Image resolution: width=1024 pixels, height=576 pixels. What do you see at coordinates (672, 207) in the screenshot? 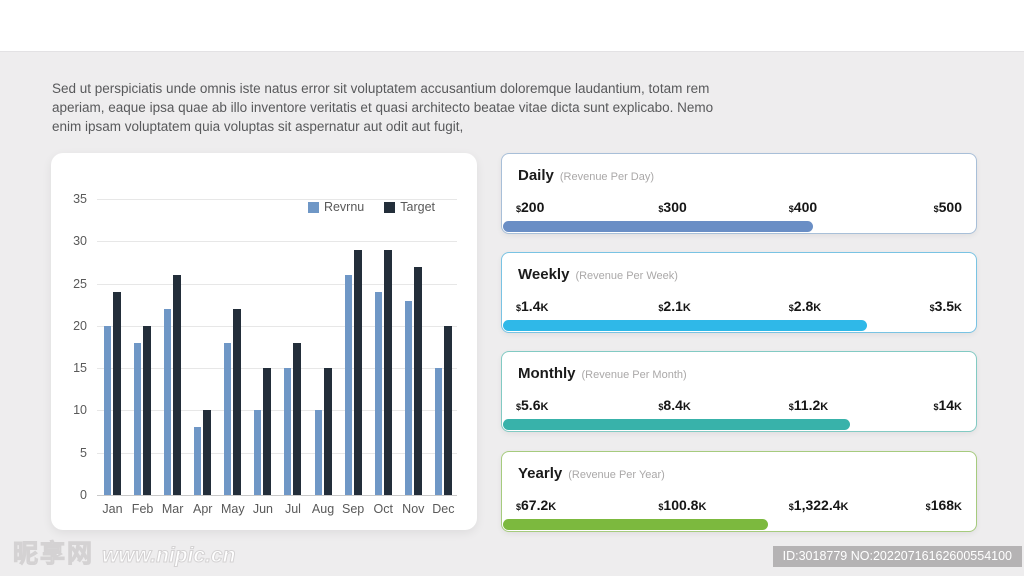
I see `tick-value: $300` at bounding box center [672, 207].